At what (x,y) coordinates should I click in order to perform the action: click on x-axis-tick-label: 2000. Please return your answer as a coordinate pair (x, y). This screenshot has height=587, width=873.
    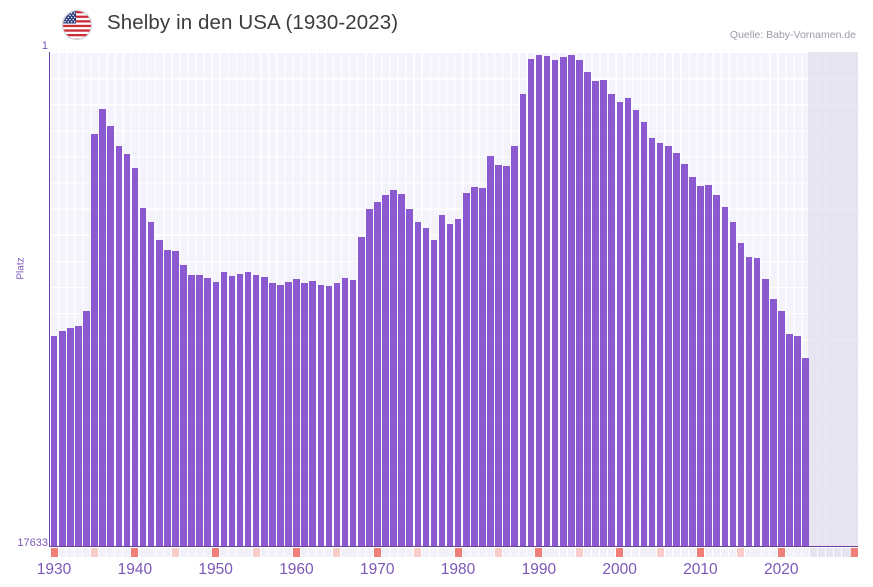
    Looking at the image, I should click on (619, 569).